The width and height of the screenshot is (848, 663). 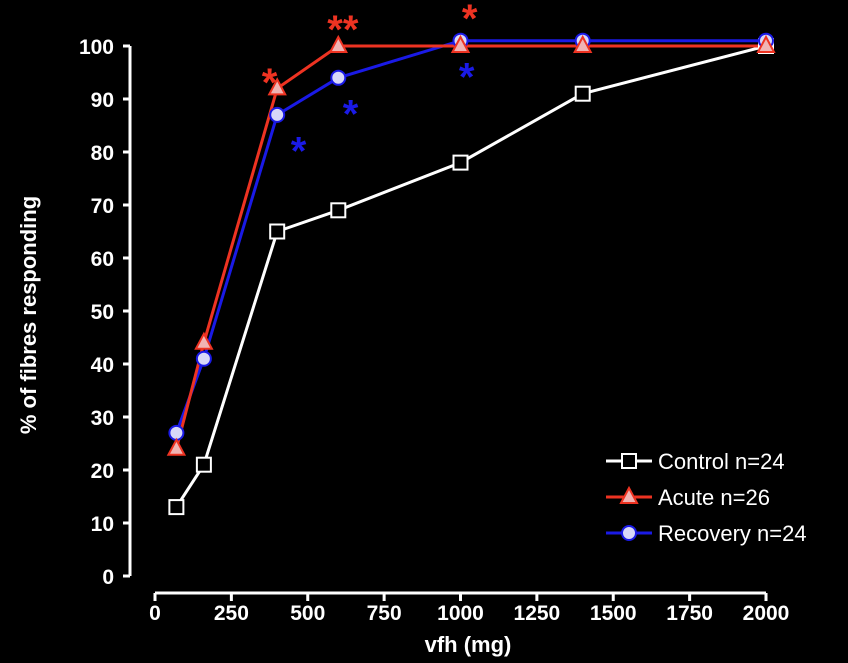 What do you see at coordinates (102, 524) in the screenshot?
I see `y-tick-label: 10` at bounding box center [102, 524].